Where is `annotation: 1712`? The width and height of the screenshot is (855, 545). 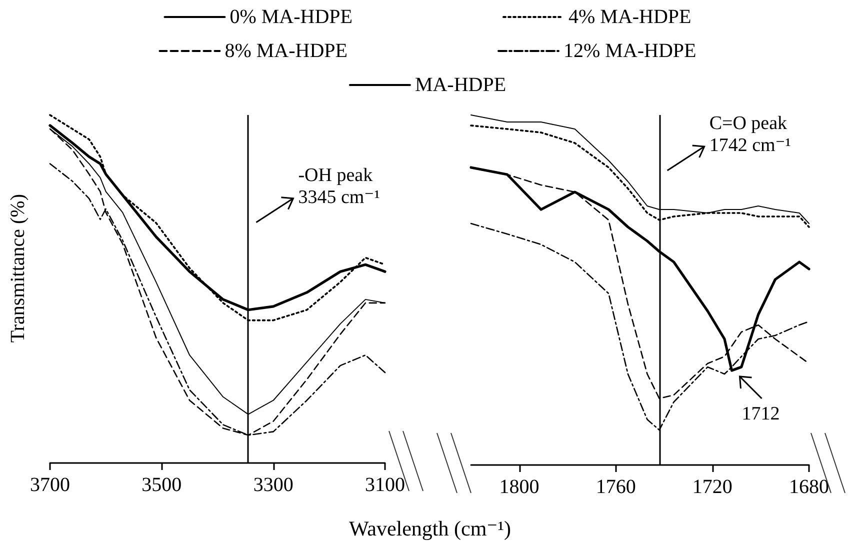
annotation: 1712 is located at coordinates (761, 414).